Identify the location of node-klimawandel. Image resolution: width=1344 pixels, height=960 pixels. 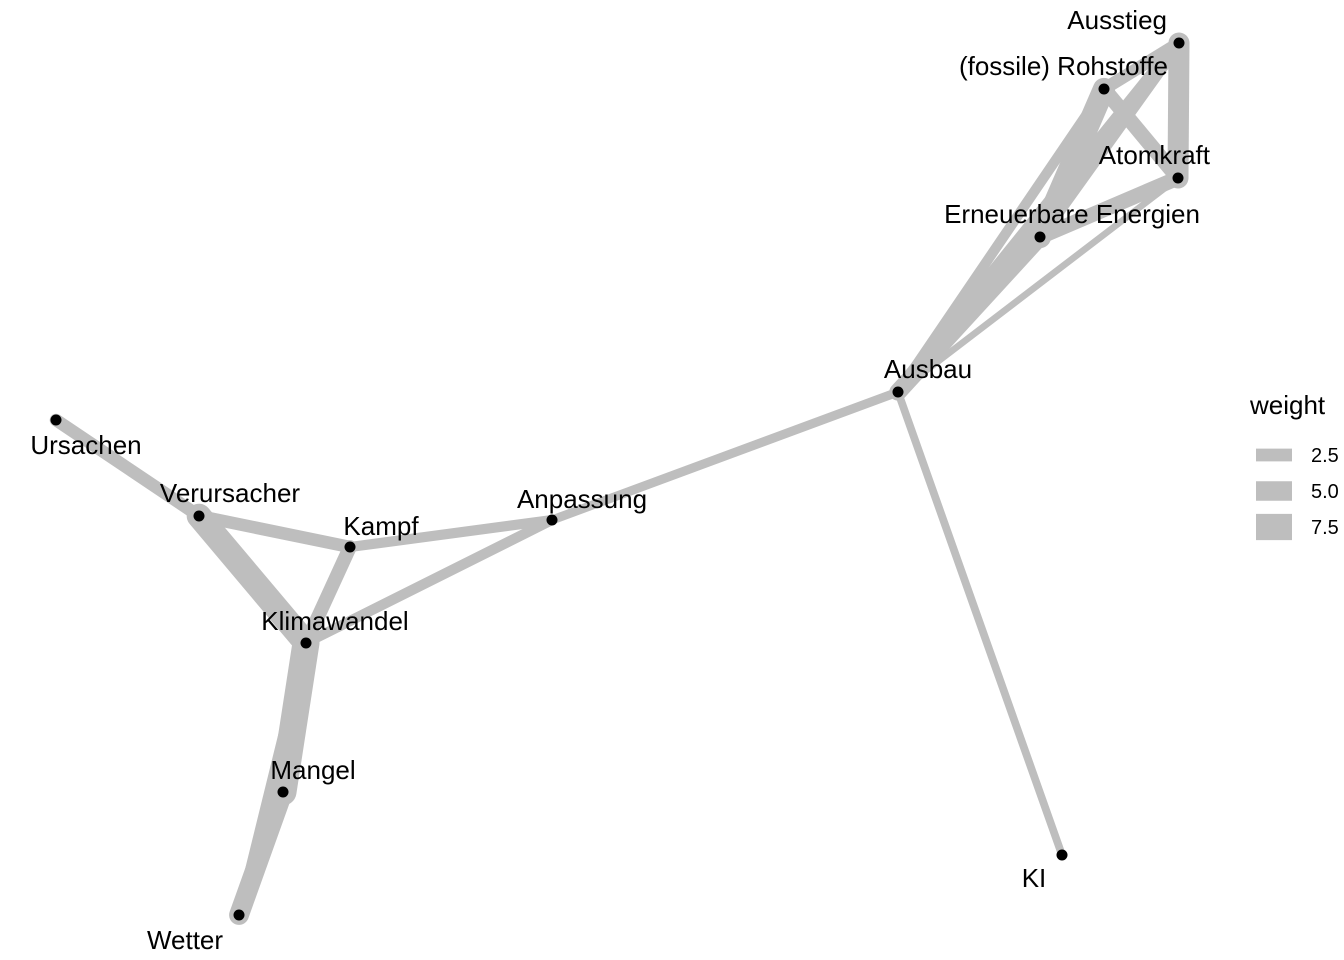
(306, 643).